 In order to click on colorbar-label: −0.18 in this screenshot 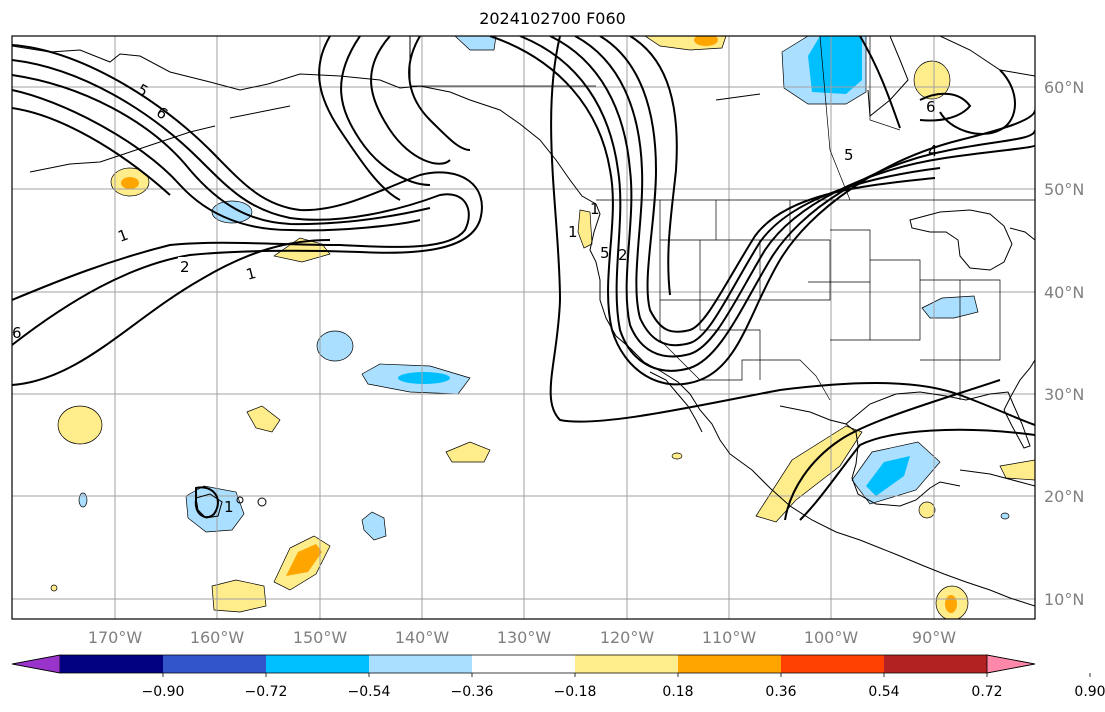, I will do `click(575, 692)`.